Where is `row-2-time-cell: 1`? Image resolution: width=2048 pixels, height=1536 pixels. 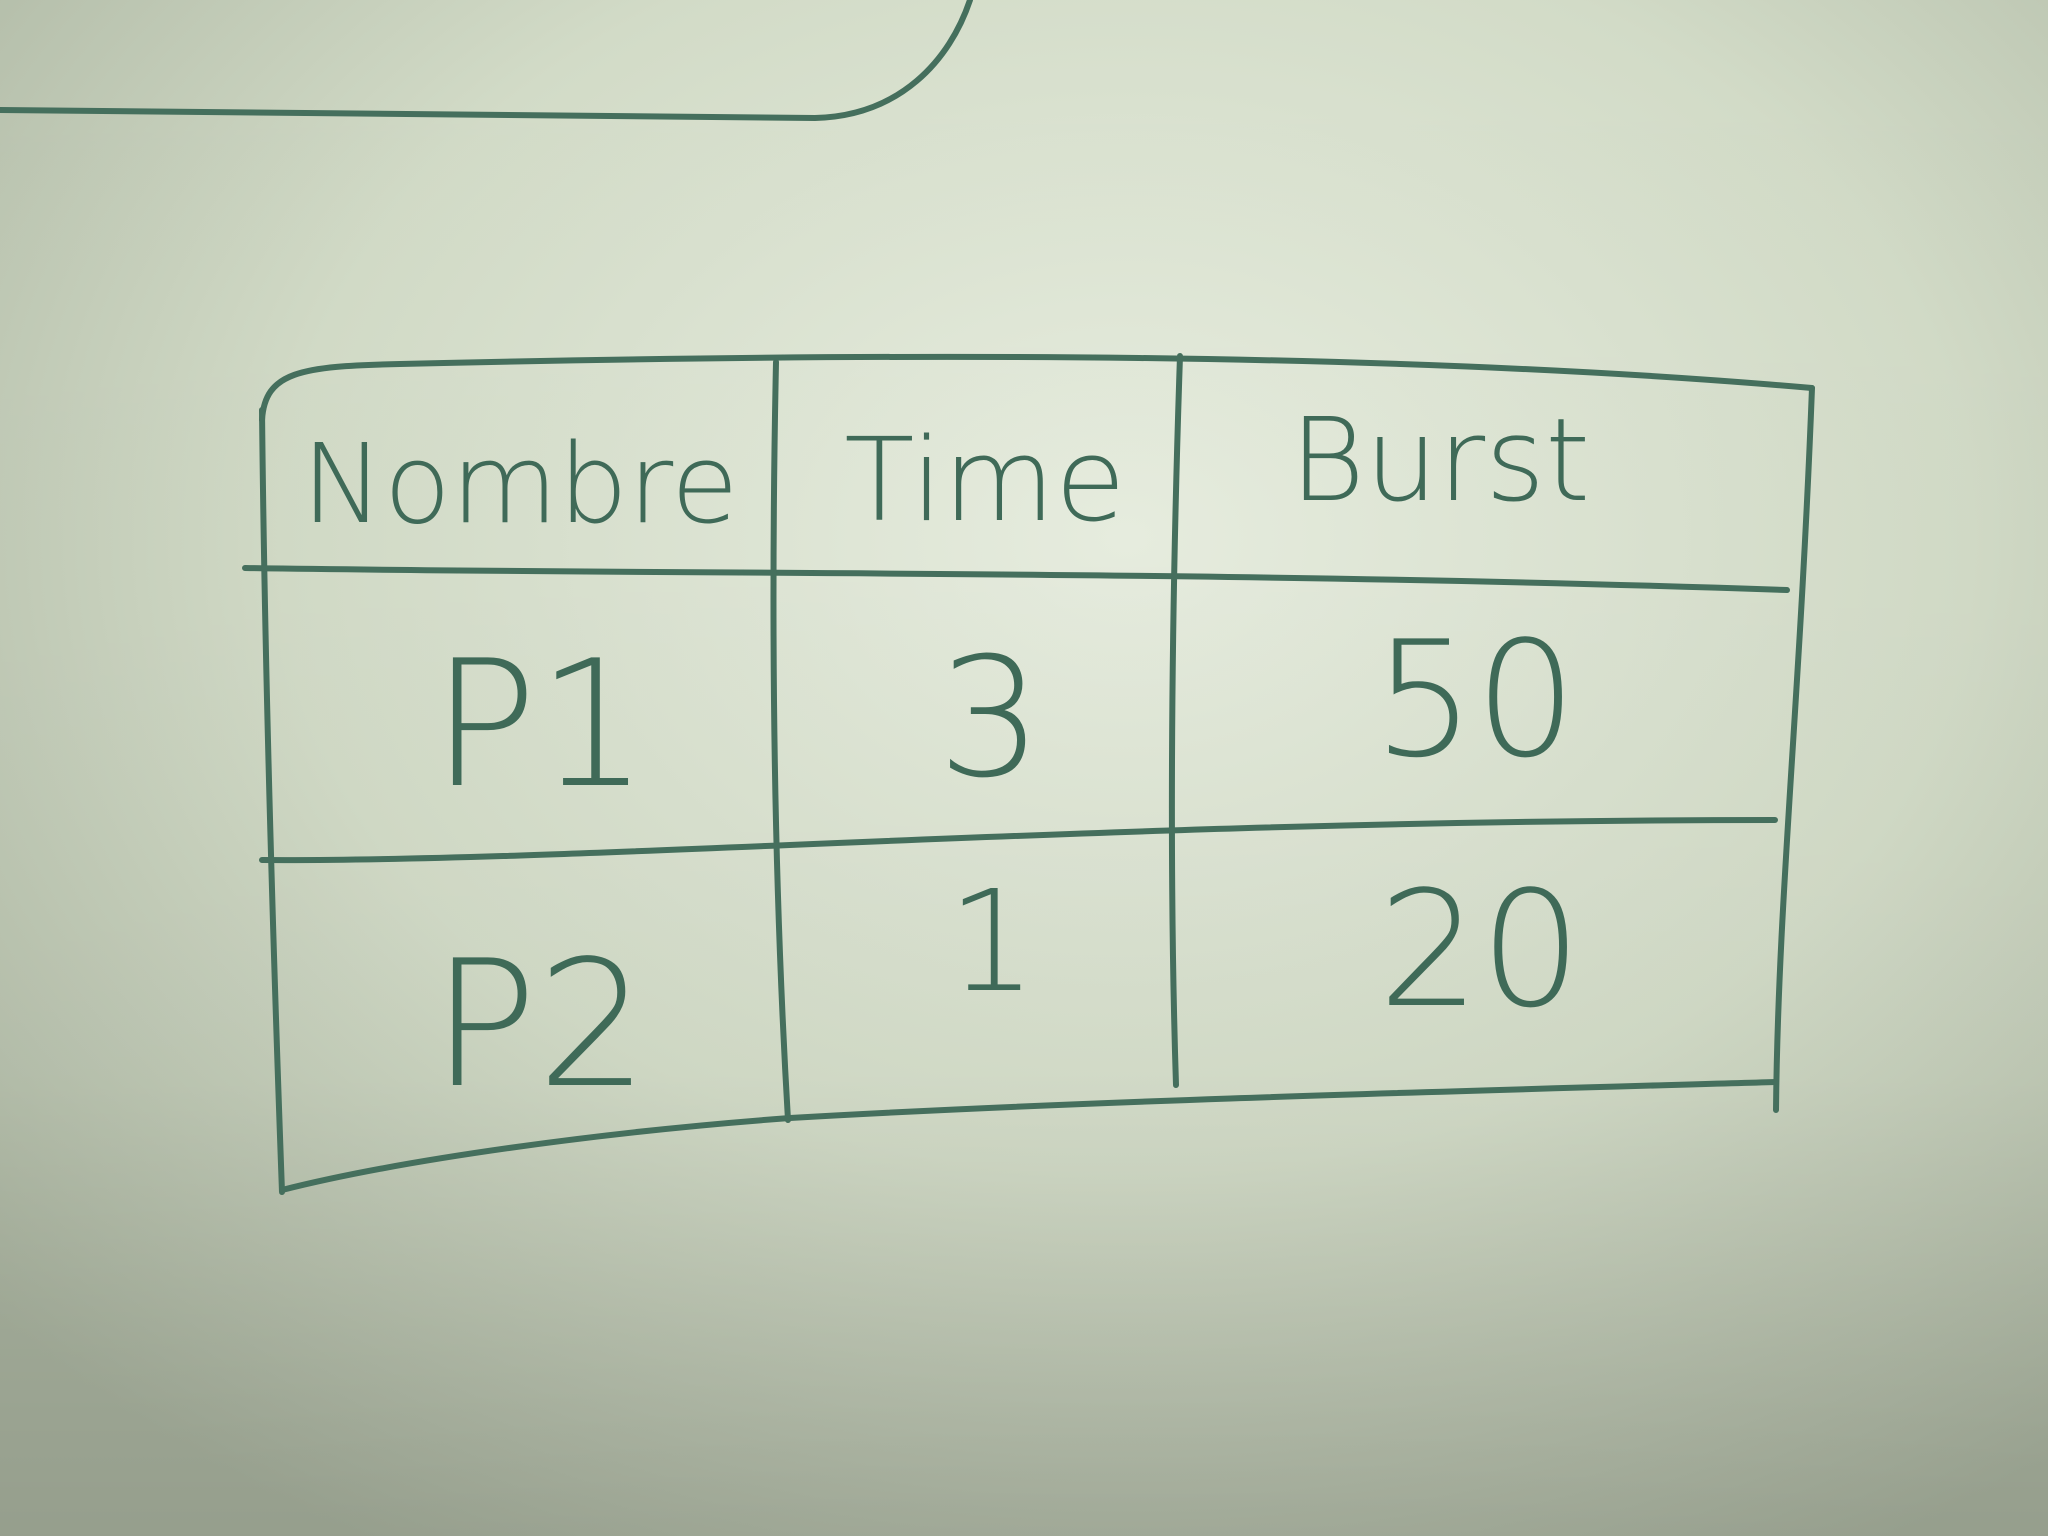 row-2-time-cell: 1 is located at coordinates (991, 942).